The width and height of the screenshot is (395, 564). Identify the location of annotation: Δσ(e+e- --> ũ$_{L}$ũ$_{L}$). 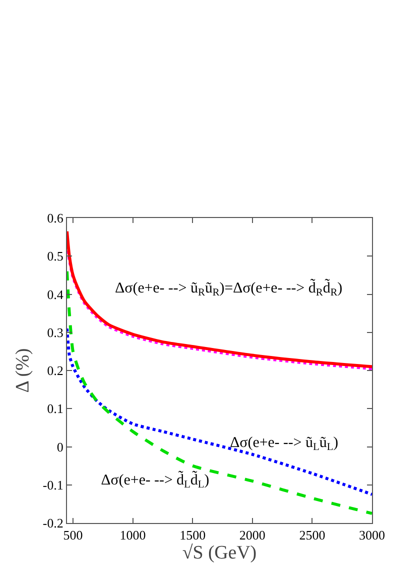
(284, 444).